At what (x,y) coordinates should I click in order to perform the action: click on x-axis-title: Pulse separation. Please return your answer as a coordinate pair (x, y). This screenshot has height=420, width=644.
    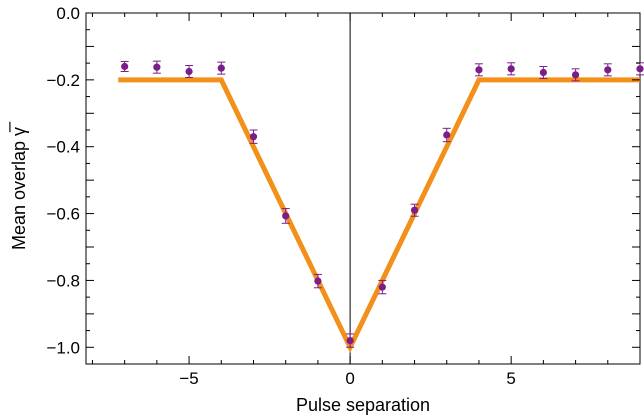
    Looking at the image, I should click on (363, 405).